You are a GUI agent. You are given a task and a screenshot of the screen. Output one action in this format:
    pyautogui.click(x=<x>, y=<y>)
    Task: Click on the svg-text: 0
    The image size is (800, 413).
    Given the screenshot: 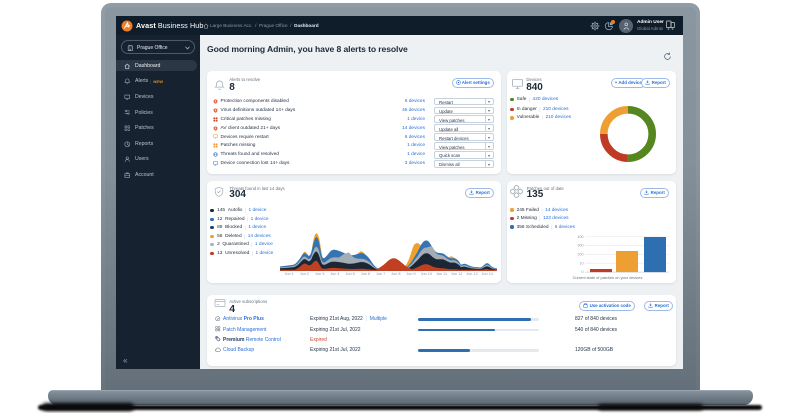 What is the action you would take?
    pyautogui.click(x=583, y=271)
    